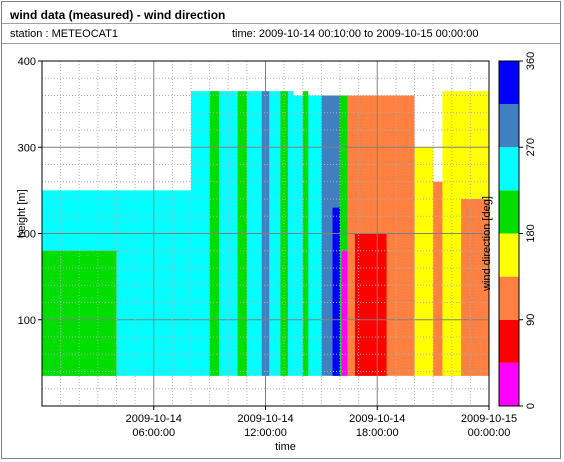  Describe the element at coordinates (27, 235) in the screenshot. I see `y-tick-label: 200` at that location.